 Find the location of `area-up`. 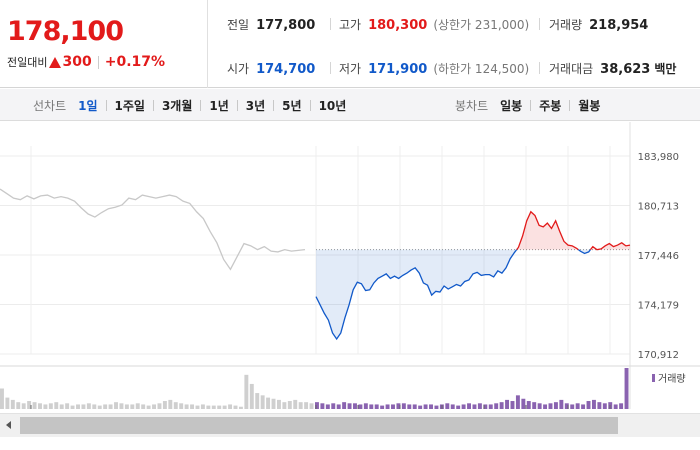

area-up is located at coordinates (610, 246).